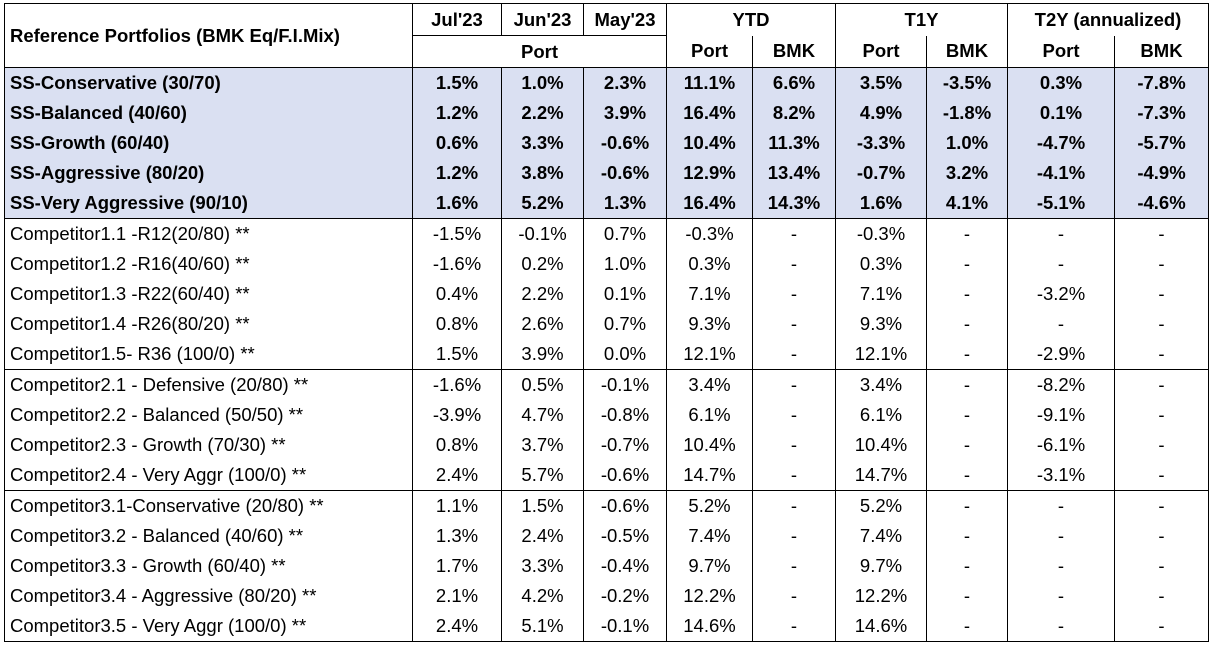 The height and width of the screenshot is (668, 1211). What do you see at coordinates (1161, 82) in the screenshot?
I see `value-cell: -7.8%` at bounding box center [1161, 82].